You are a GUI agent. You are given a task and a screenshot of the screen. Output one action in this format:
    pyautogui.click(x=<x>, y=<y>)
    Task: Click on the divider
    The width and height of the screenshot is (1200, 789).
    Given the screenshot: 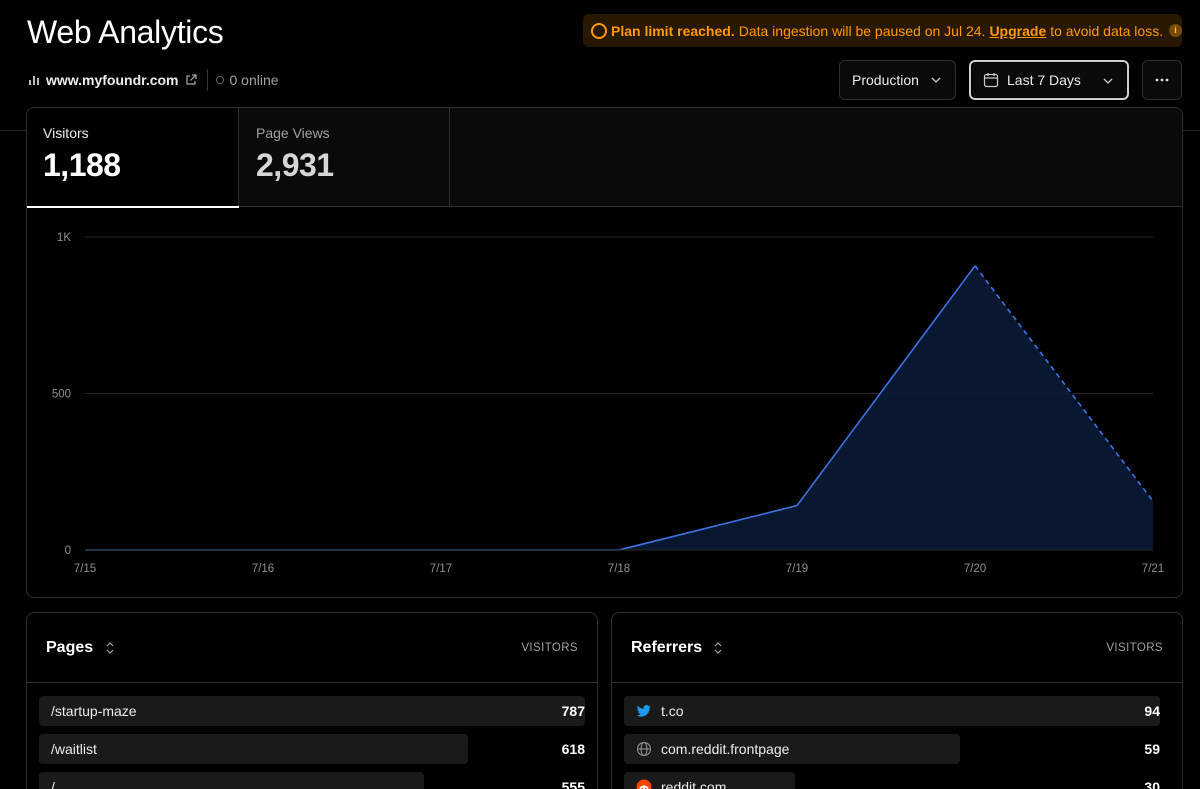 What is the action you would take?
    pyautogui.click(x=207, y=80)
    